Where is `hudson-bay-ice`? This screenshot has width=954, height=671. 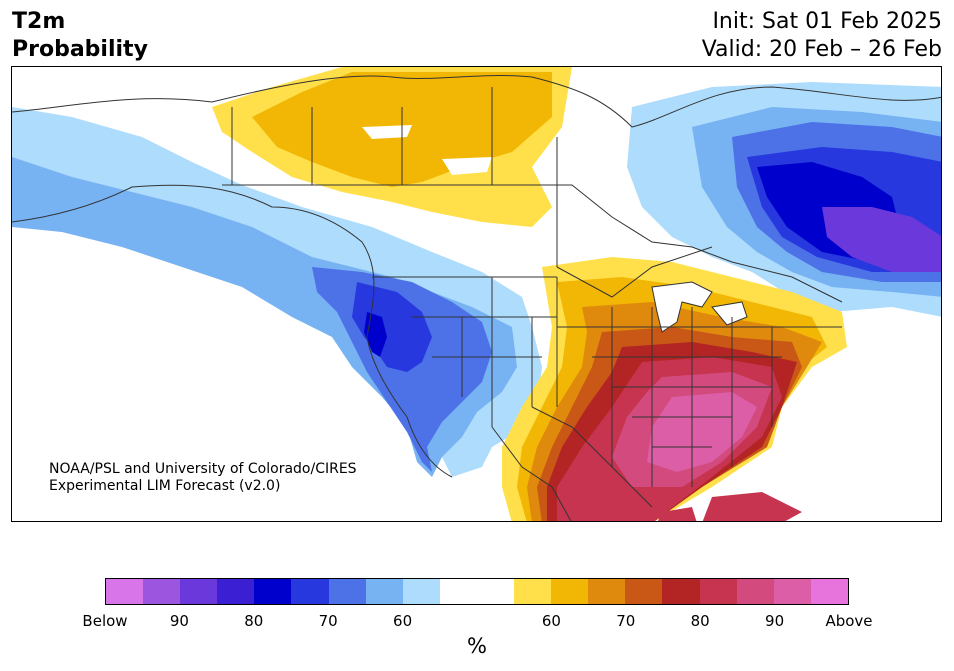
hudson-bay-ice is located at coordinates (427, 150).